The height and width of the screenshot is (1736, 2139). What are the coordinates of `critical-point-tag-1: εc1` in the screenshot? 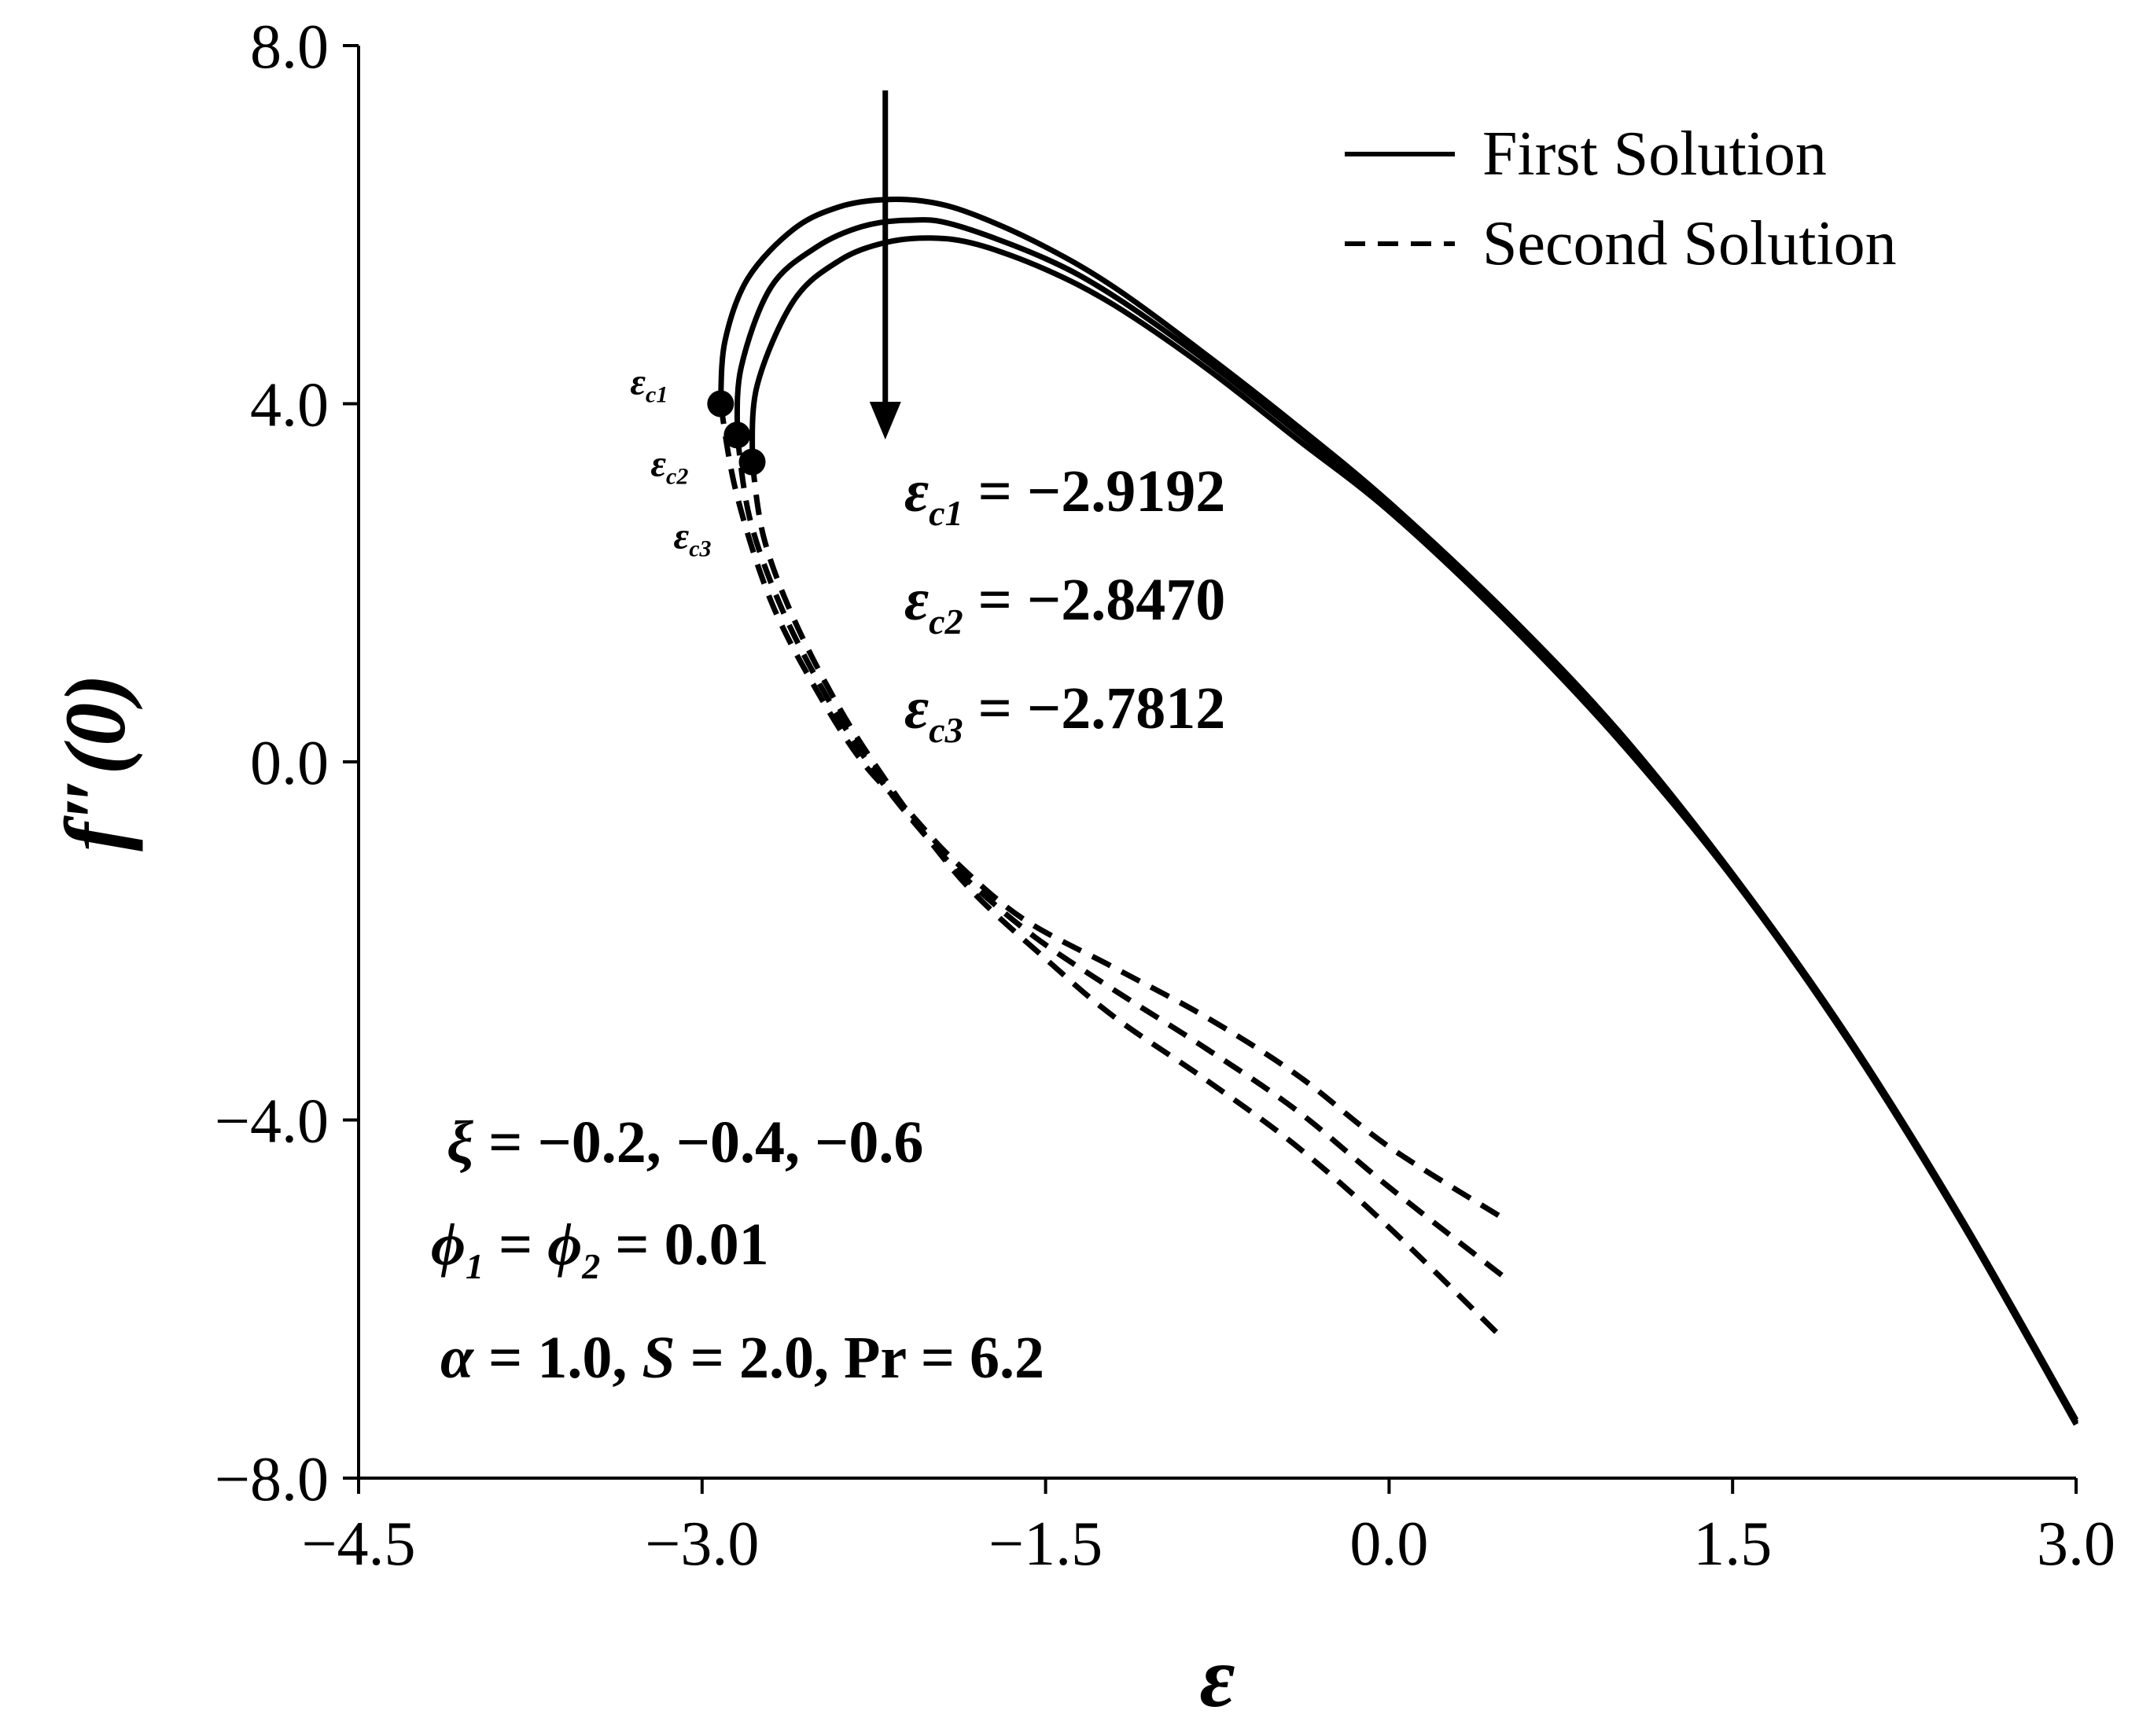 It's located at (649, 385).